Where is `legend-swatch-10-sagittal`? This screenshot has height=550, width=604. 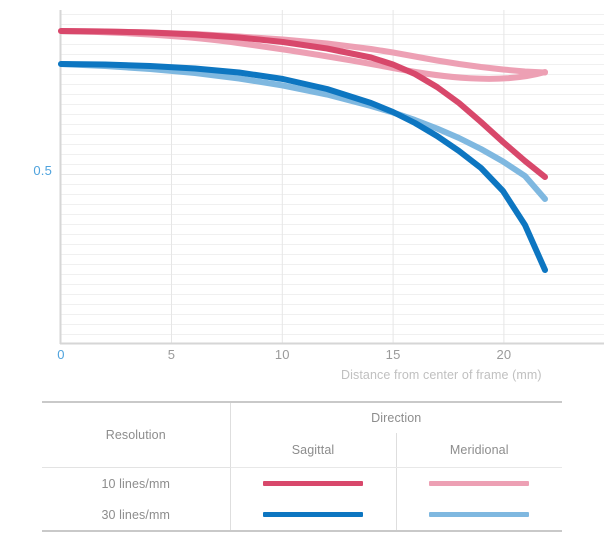
legend-swatch-10-sagittal is located at coordinates (313, 483).